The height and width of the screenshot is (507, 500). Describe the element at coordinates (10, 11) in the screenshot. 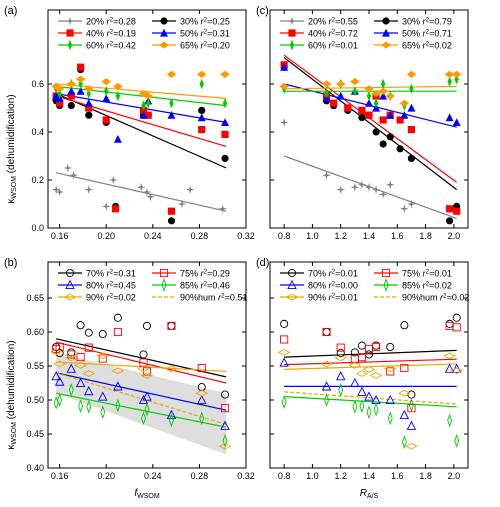

I see `panel-label: (a)` at that location.